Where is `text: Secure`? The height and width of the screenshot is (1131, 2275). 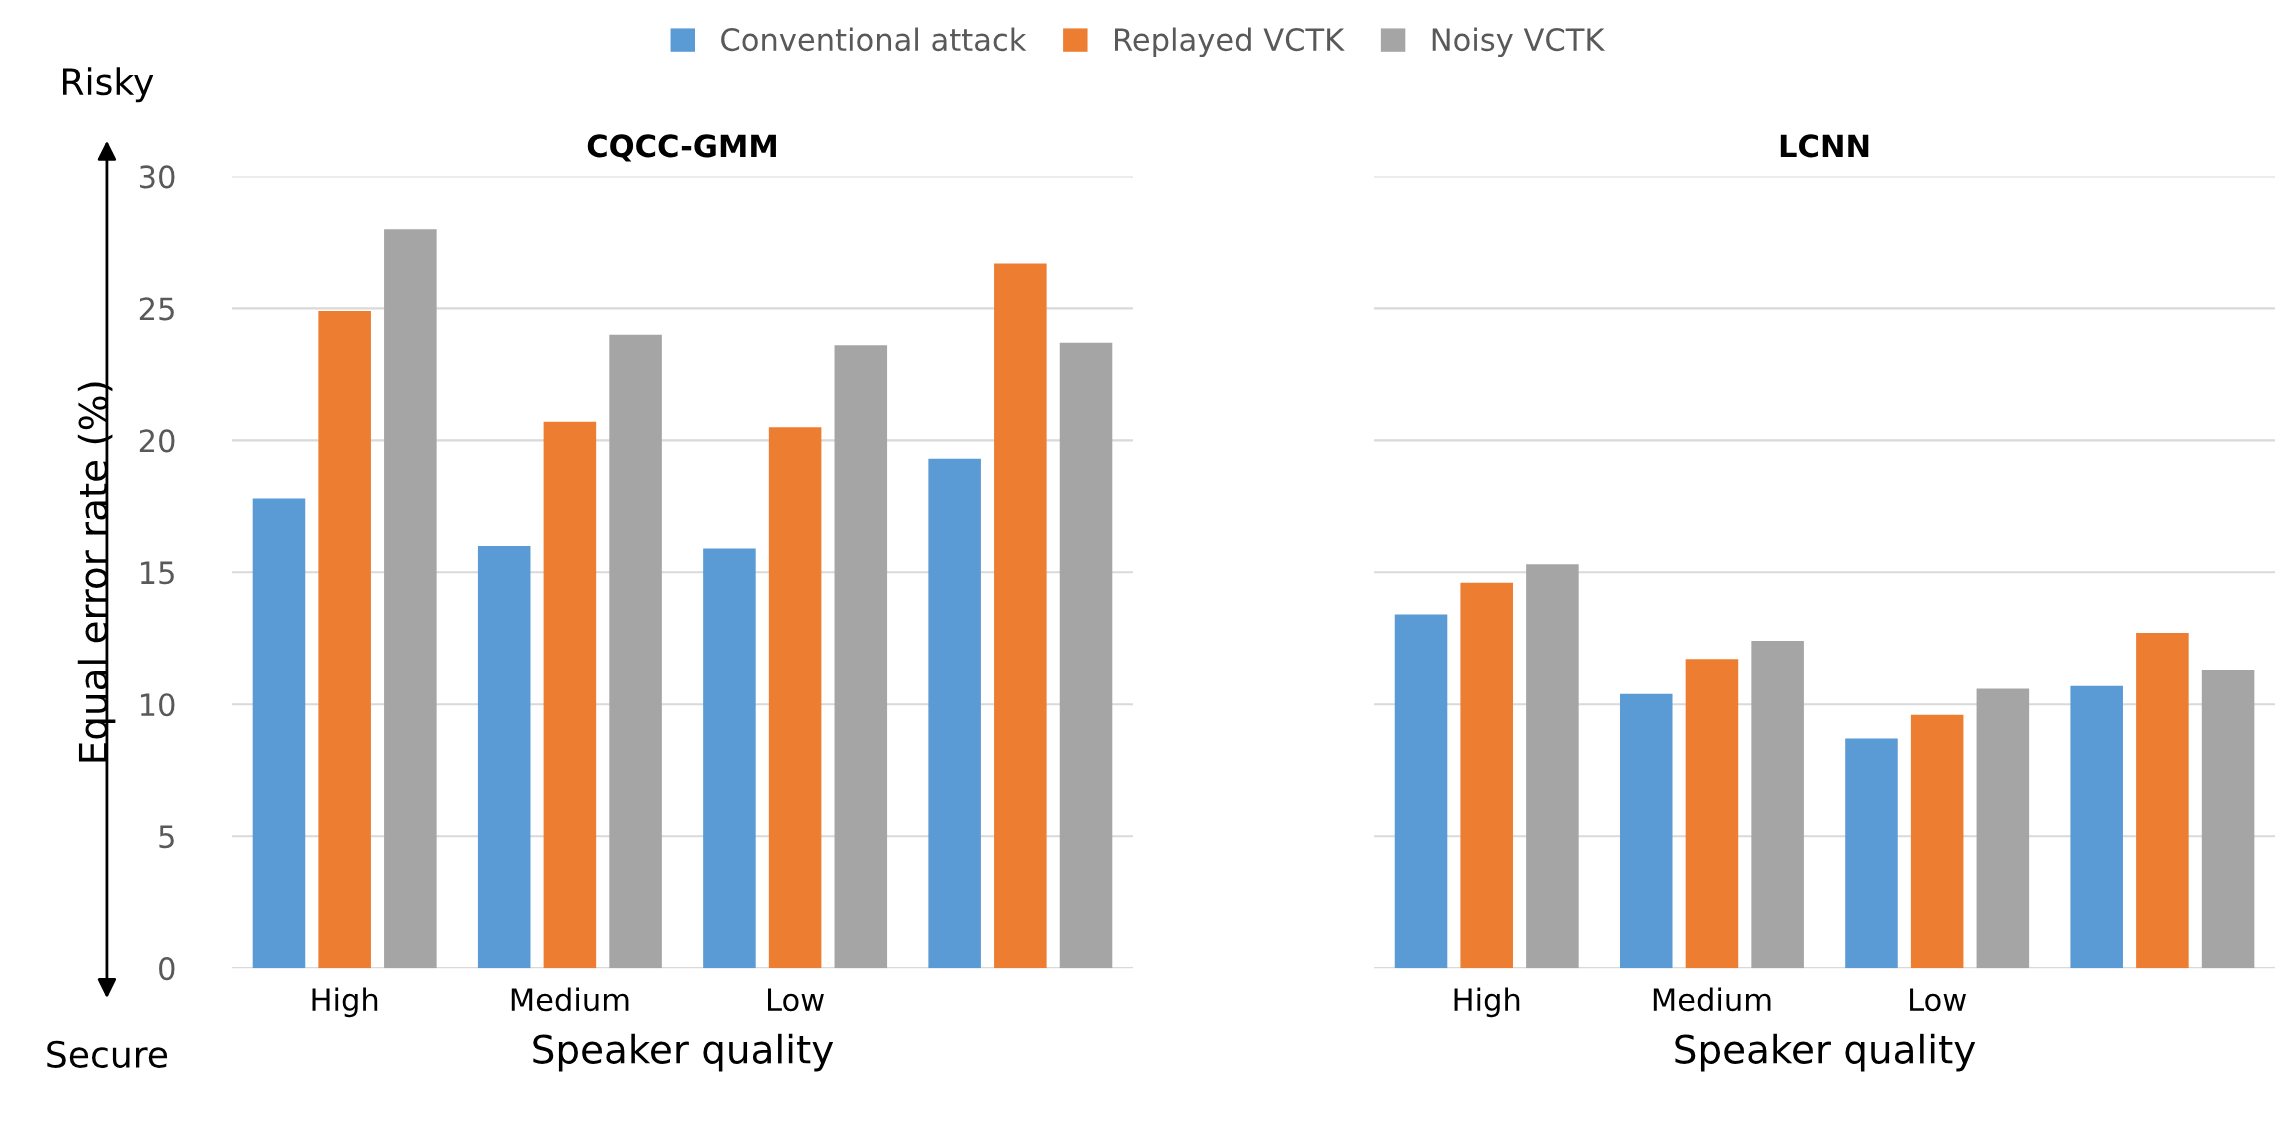 text: Secure is located at coordinates (107, 1054).